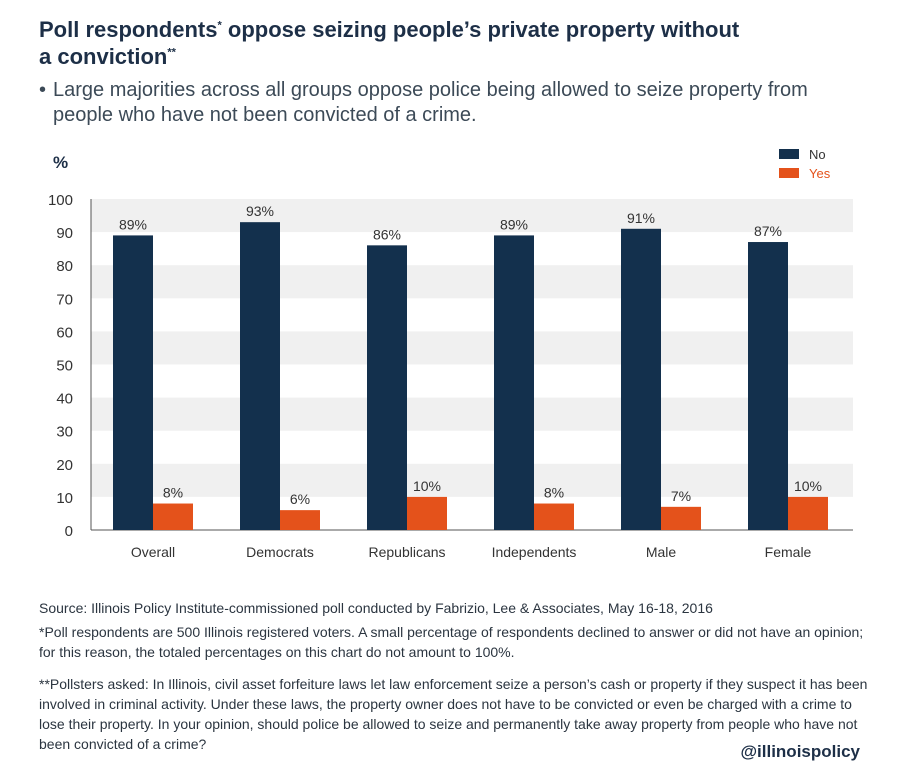 The width and height of the screenshot is (900, 778). Describe the element at coordinates (406, 552) in the screenshot. I see `x-tick-label: Republicans` at that location.